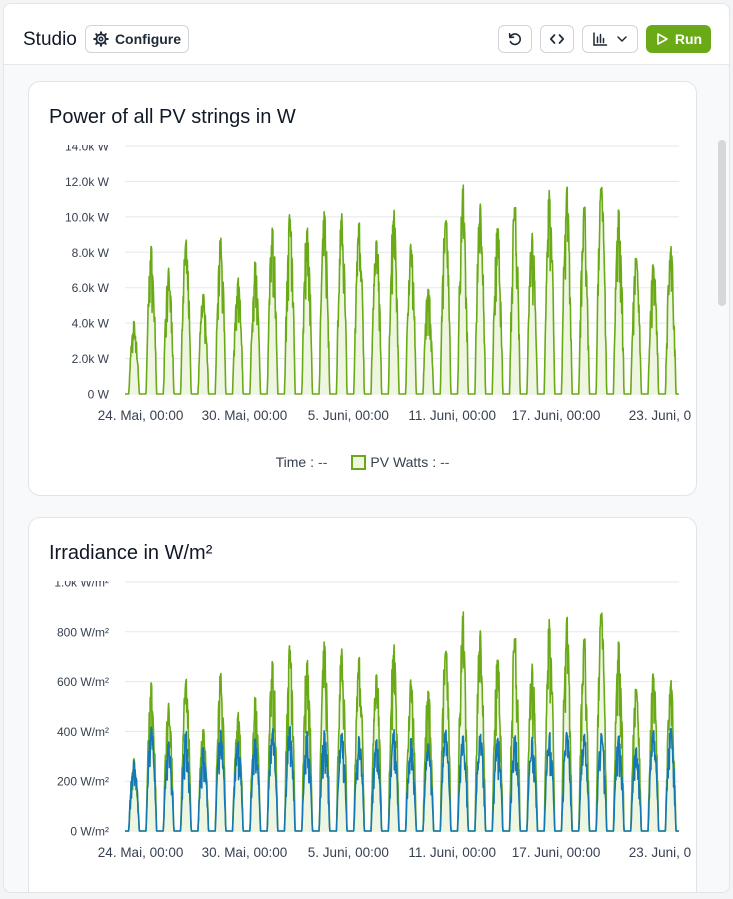 The height and width of the screenshot is (899, 733). Describe the element at coordinates (662, 39) in the screenshot. I see `play-icon` at that location.